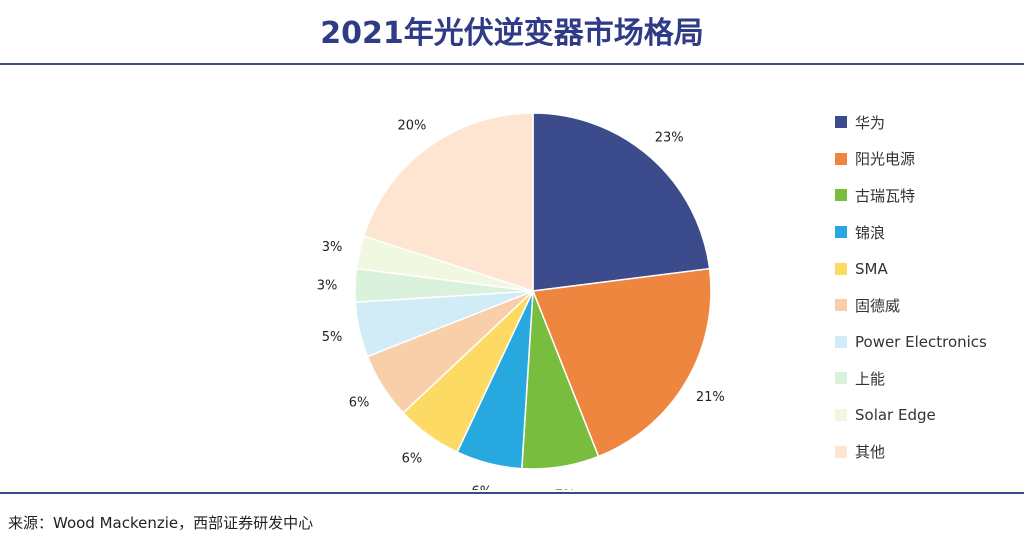 The height and width of the screenshot is (548, 1024). What do you see at coordinates (412, 459) in the screenshot?
I see `slice-label-4: 6%` at bounding box center [412, 459].